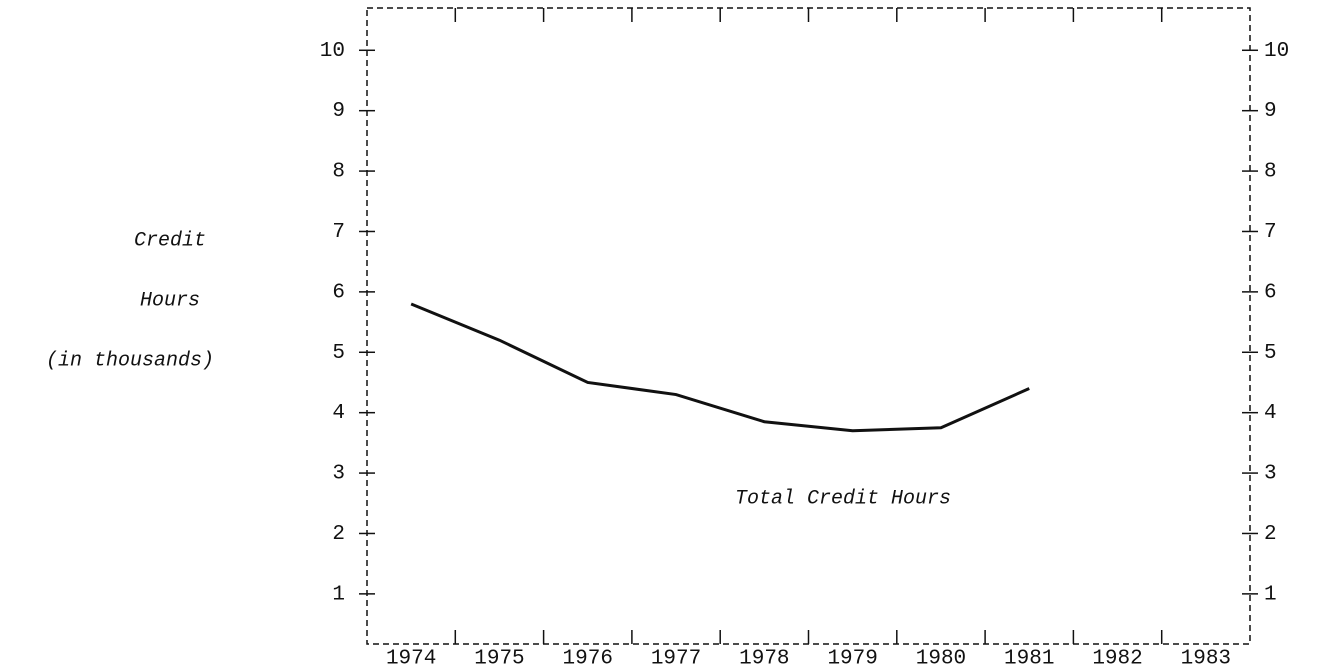  What do you see at coordinates (1206, 658) in the screenshot?
I see `x-tick-label: 1983` at bounding box center [1206, 658].